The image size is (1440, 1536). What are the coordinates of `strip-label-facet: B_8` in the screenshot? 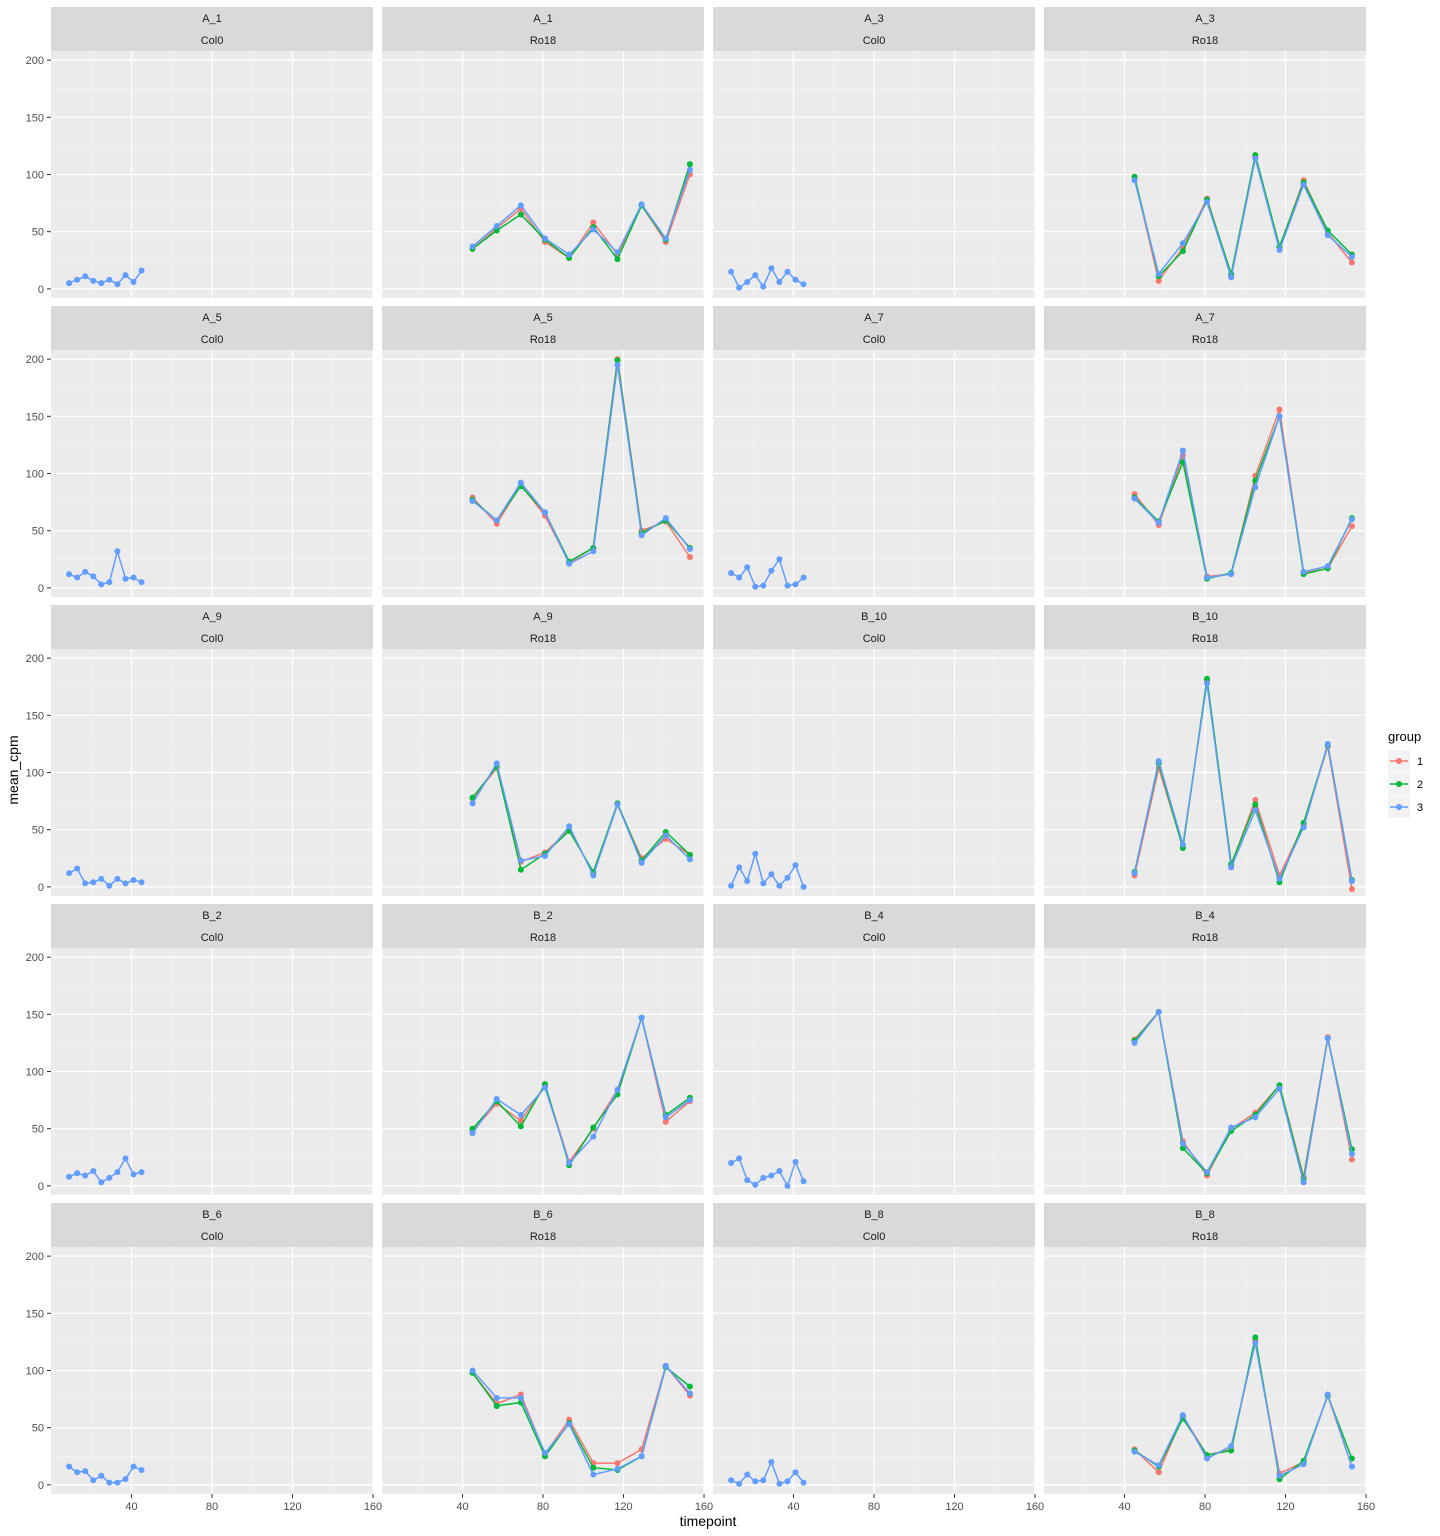 It's located at (1205, 1215).